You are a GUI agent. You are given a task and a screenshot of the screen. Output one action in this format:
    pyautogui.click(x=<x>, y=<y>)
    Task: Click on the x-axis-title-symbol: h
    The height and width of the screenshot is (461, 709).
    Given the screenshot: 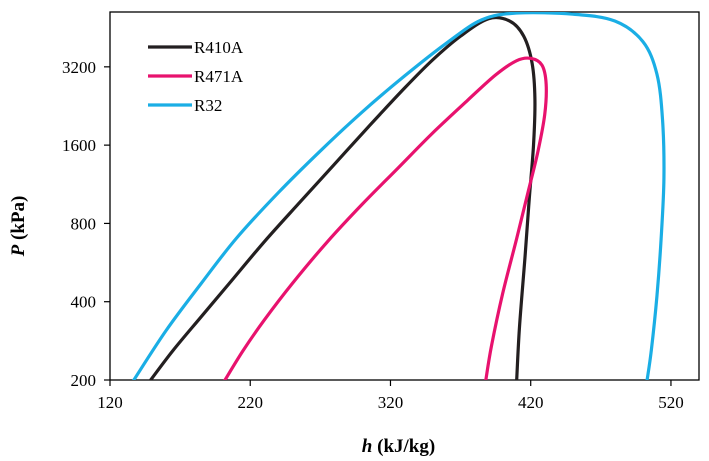 What is the action you would take?
    pyautogui.click(x=367, y=446)
    